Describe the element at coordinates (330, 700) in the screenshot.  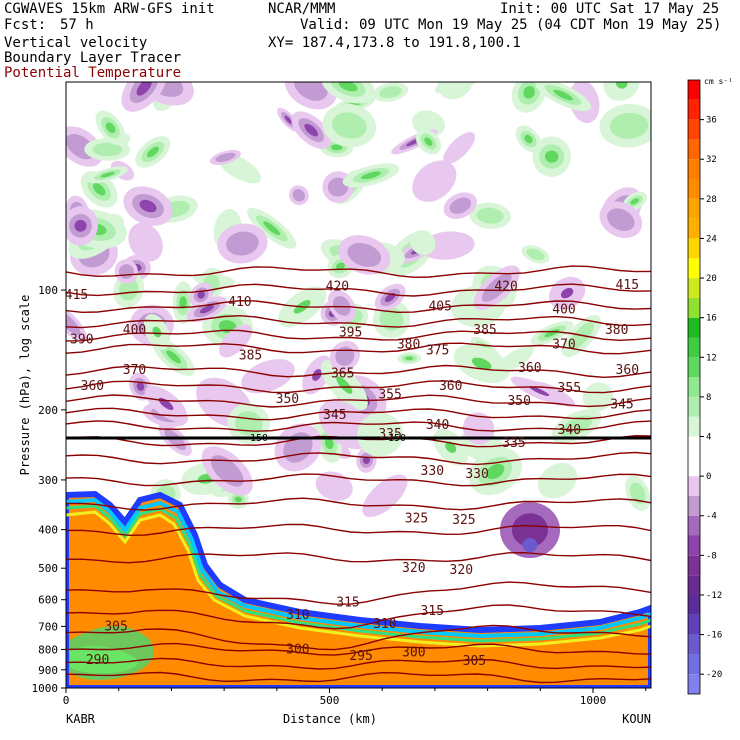
I see `x-tick-label: 500` at that location.